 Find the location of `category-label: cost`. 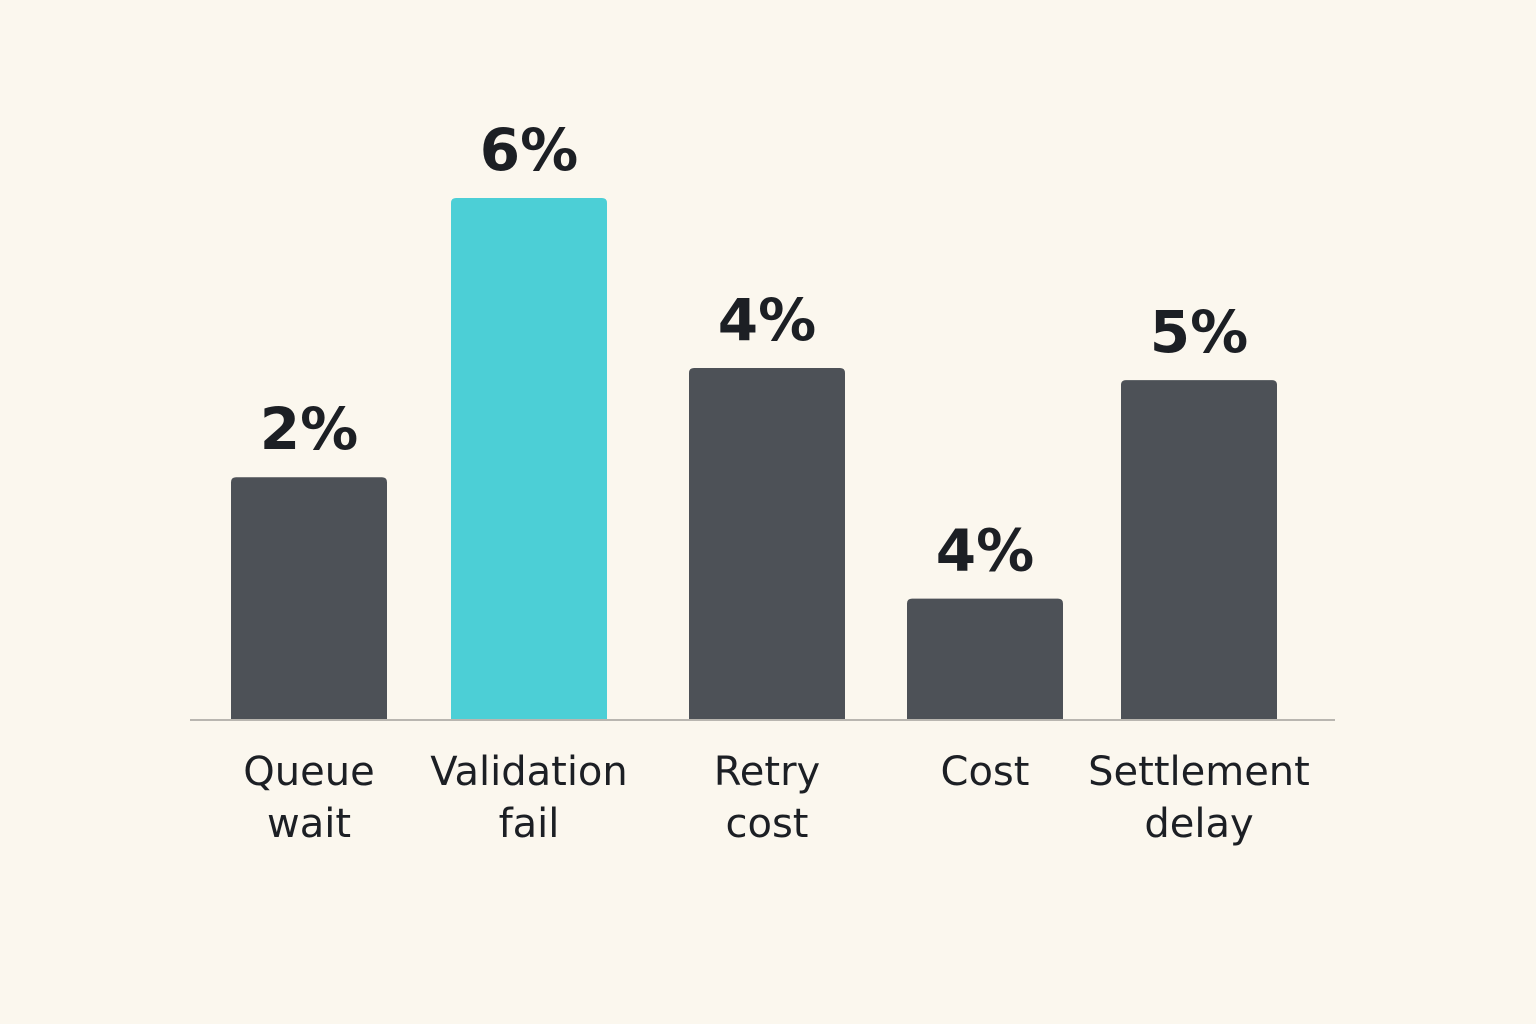

category-label: cost is located at coordinates (767, 824).